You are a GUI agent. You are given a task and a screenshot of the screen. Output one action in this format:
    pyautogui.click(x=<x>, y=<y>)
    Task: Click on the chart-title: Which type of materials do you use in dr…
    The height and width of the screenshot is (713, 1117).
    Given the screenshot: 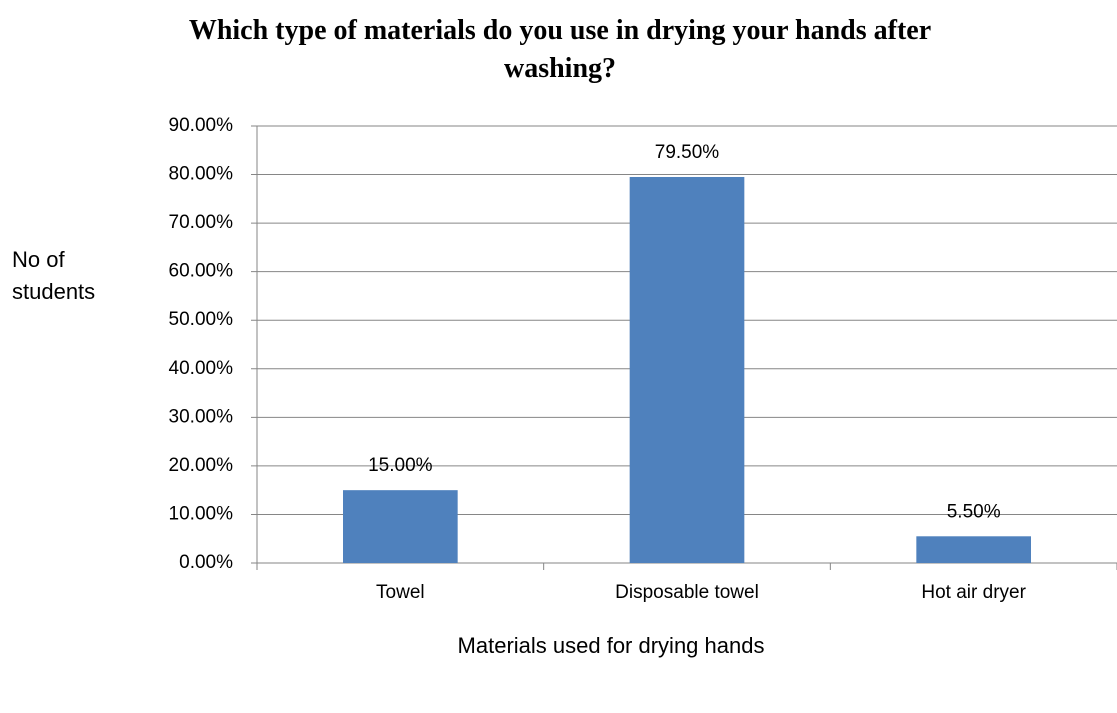 What is the action you would take?
    pyautogui.click(x=560, y=49)
    